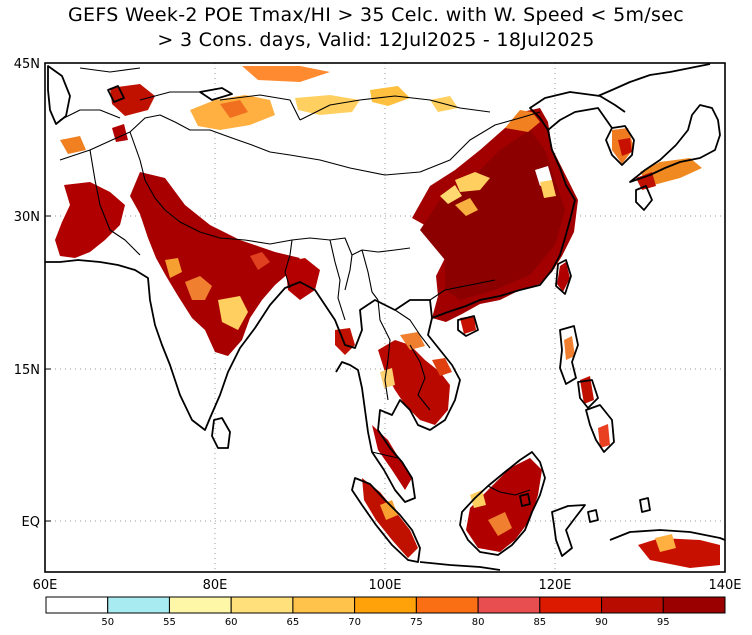 The height and width of the screenshot is (635, 752). I want to click on lon-label-80e: 80E, so click(215, 585).